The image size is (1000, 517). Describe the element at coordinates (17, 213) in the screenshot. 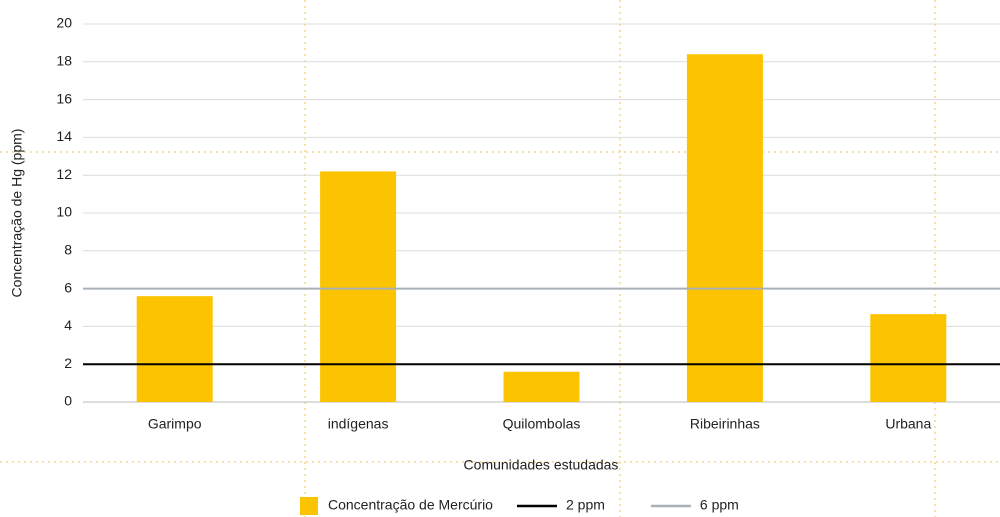

I see `y-axis-label: Concentração de Hg (ppm)` at that location.